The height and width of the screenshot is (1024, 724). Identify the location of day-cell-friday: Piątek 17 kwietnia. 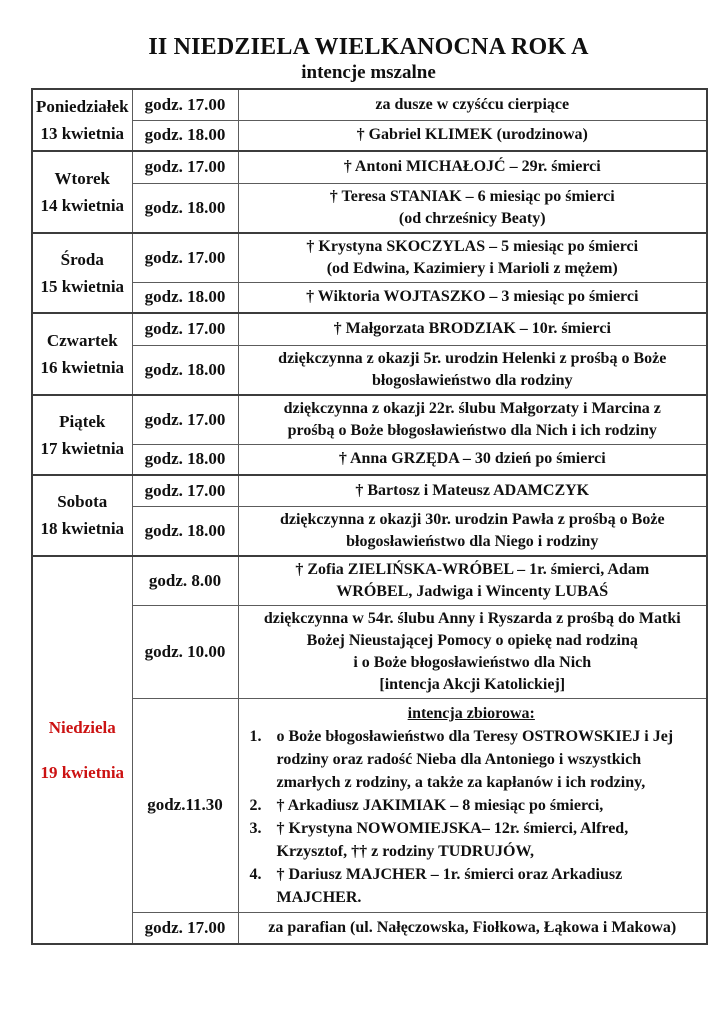
(82, 434).